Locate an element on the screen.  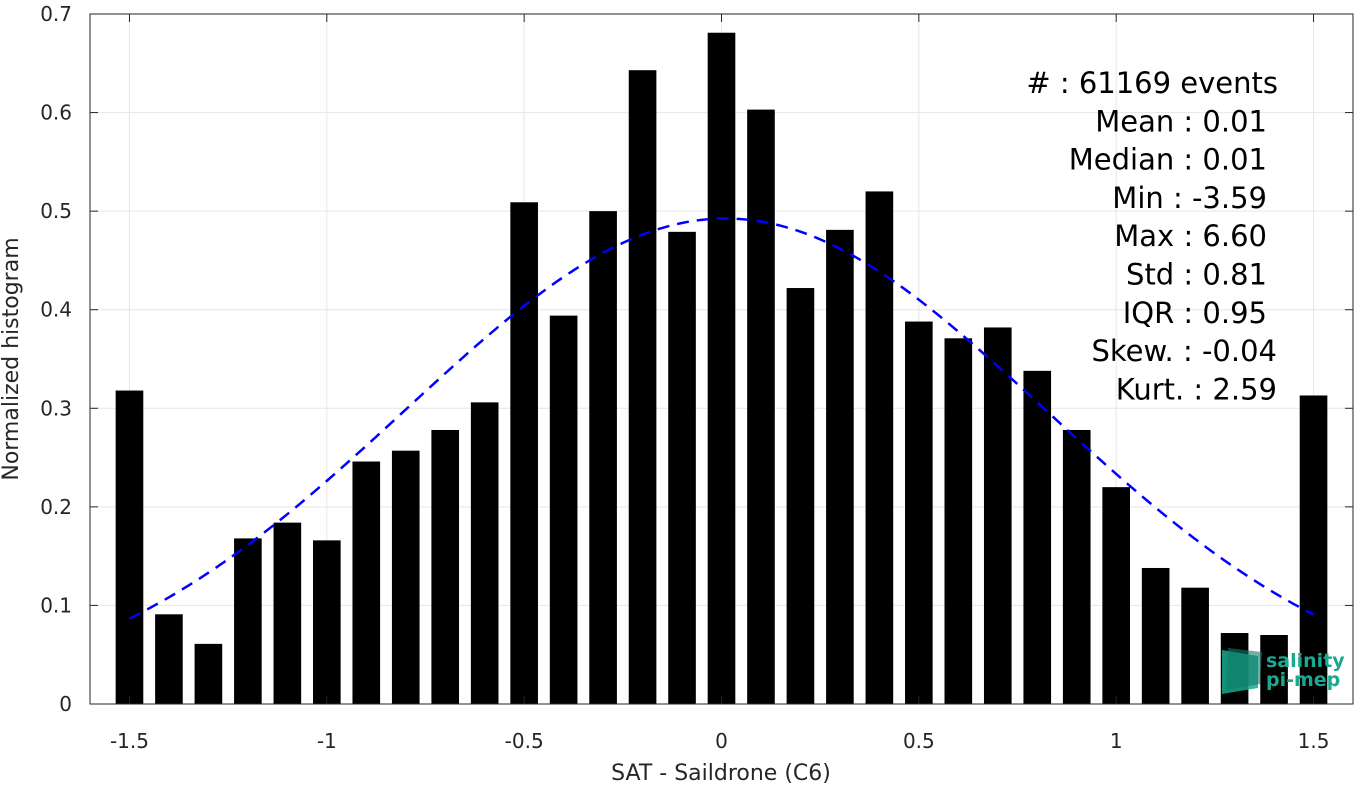
logo-text-line1: salinity is located at coordinates (1305, 661).